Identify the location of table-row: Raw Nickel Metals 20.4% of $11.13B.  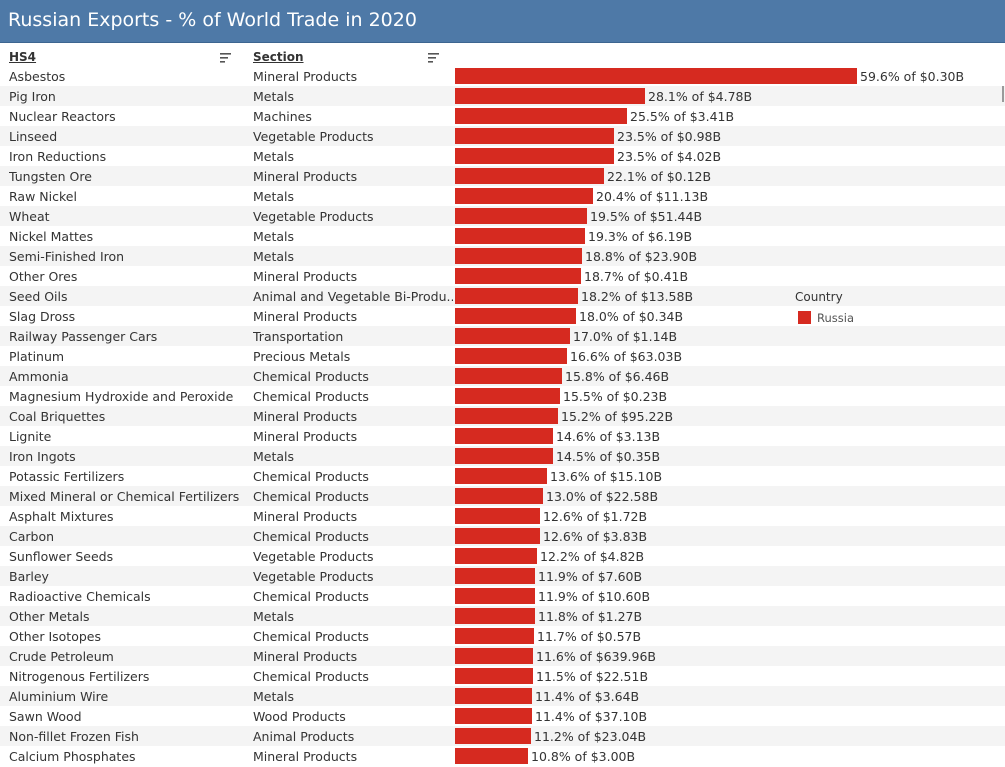
(502, 196).